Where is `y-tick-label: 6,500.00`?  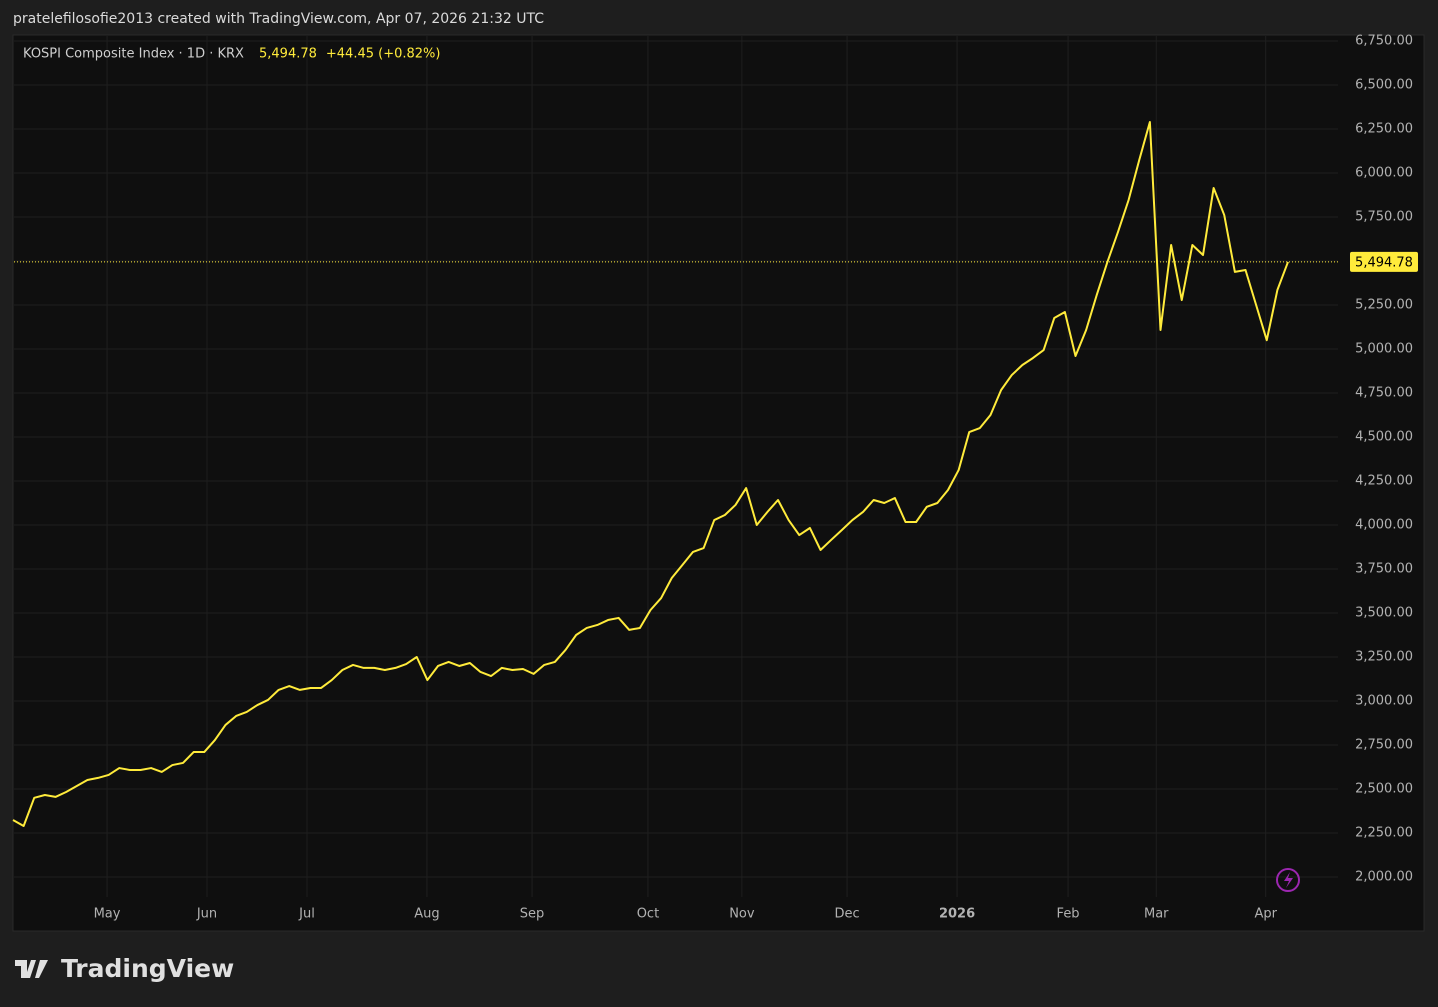
y-tick-label: 6,500.00 is located at coordinates (1384, 85).